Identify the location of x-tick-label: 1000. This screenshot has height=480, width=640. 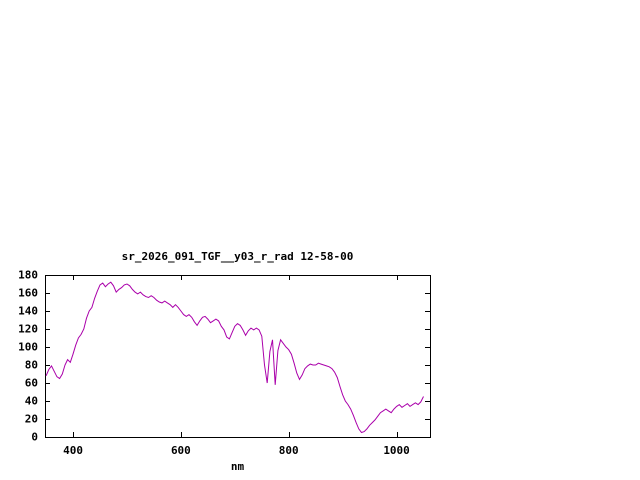
(396, 450).